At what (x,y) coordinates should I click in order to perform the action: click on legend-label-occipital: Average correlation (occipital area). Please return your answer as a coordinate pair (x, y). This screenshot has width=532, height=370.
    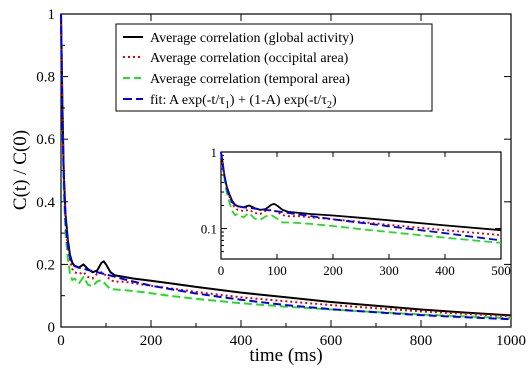
    Looking at the image, I should click on (249, 58).